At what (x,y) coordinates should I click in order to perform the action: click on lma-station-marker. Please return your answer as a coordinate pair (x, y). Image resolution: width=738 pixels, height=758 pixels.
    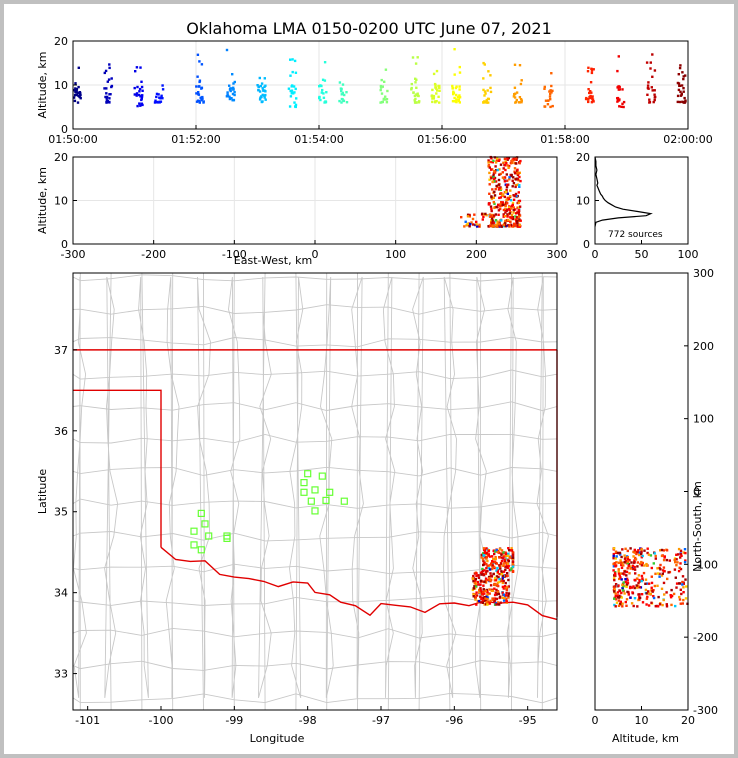
    Looking at the image, I should click on (344, 501).